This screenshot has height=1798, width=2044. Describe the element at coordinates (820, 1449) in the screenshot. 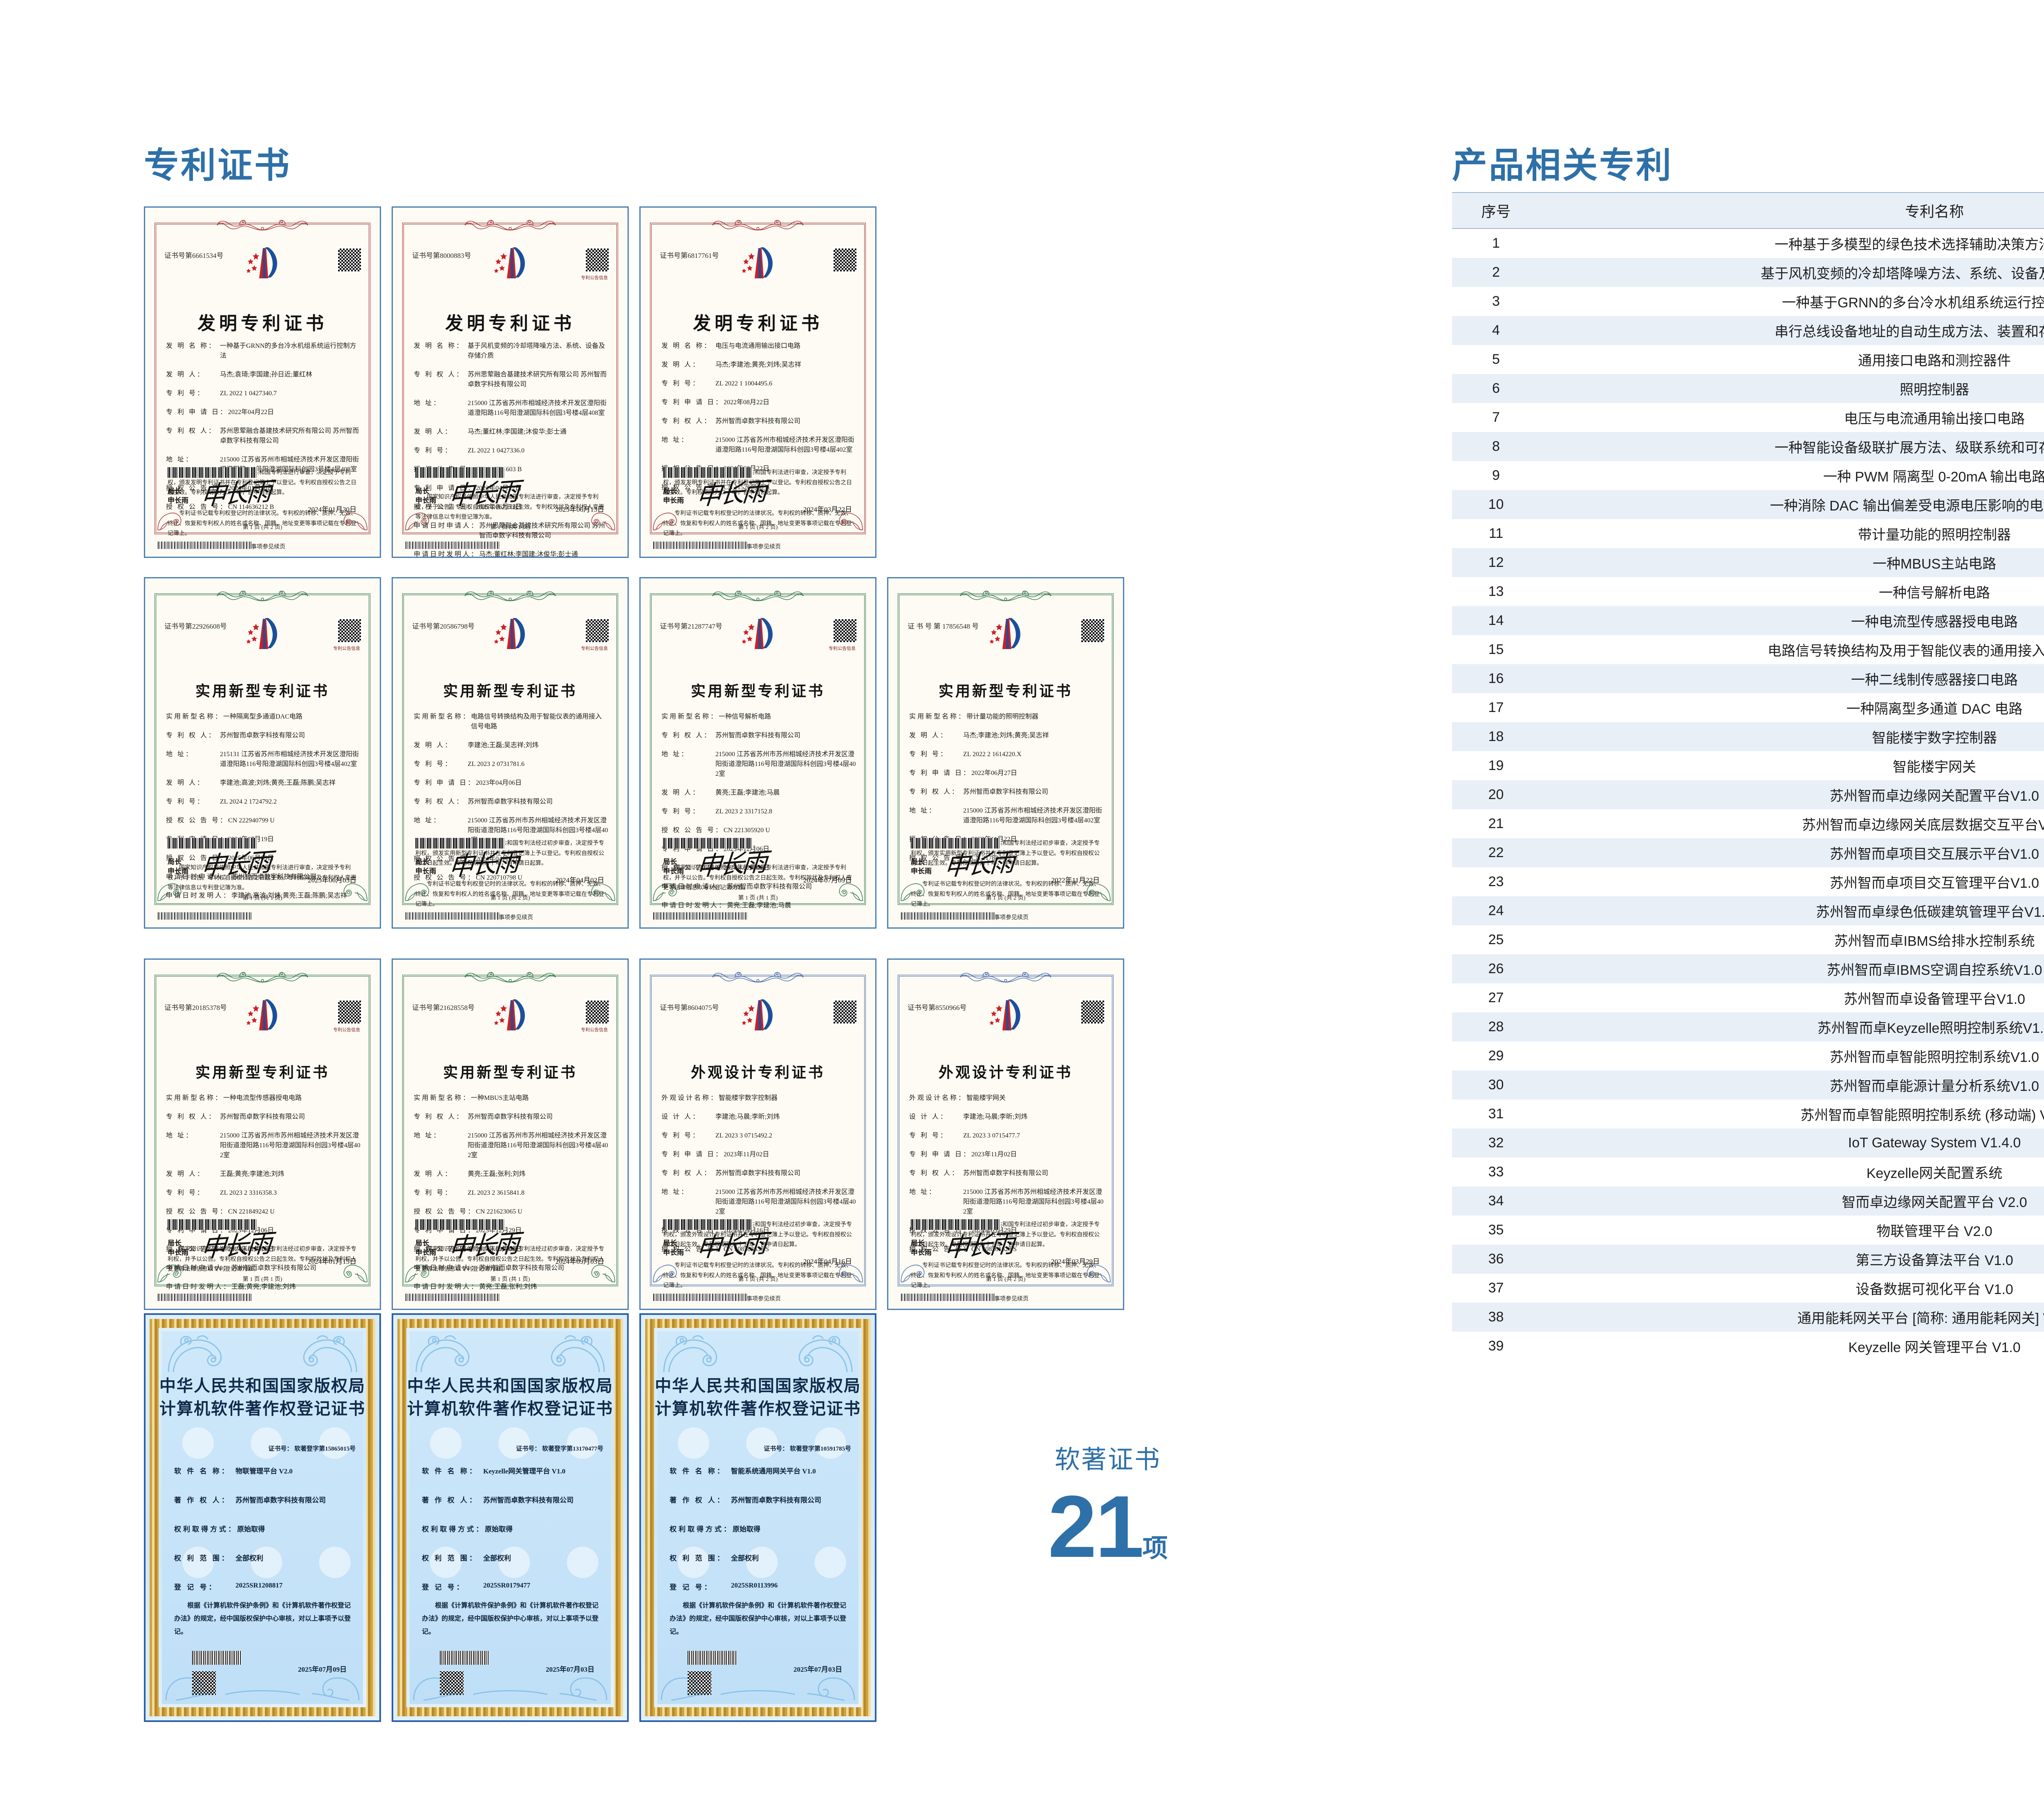

I see `software-certificate-number-value: 软著登字第10591785号` at that location.